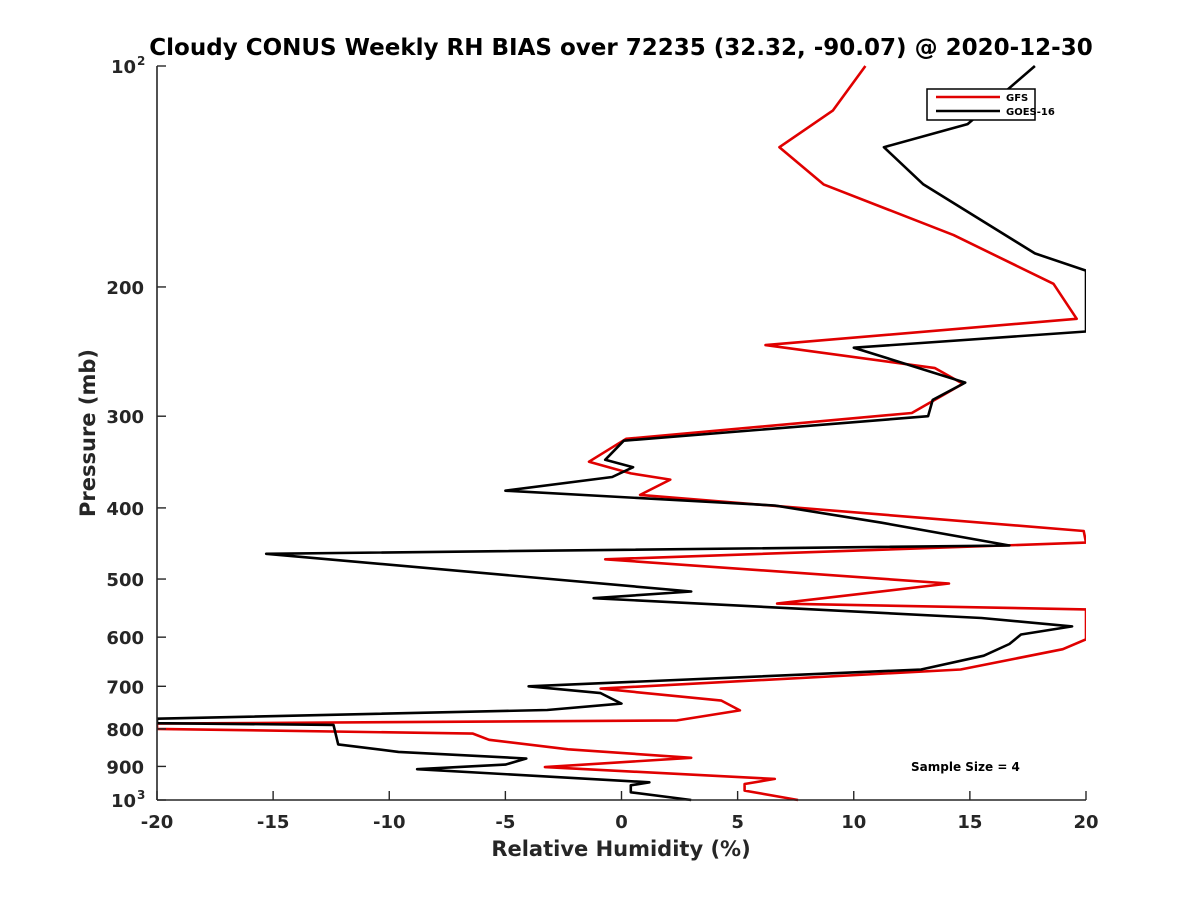 The image size is (1200, 900). Describe the element at coordinates (389, 822) in the screenshot. I see `x-tick-label: -10` at that location.